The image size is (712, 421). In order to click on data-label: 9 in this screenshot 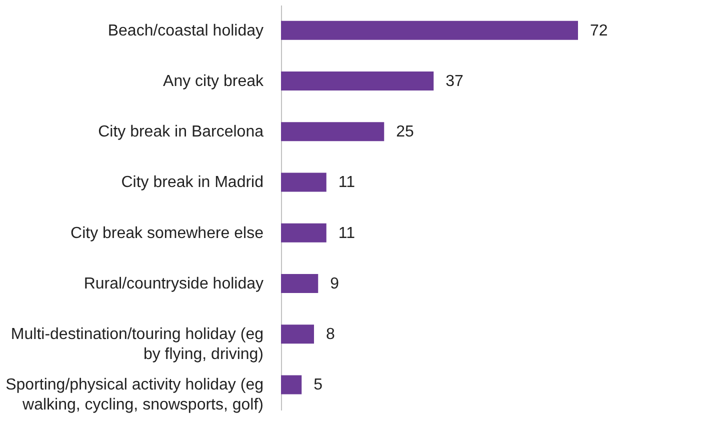, I will do `click(335, 283)`.